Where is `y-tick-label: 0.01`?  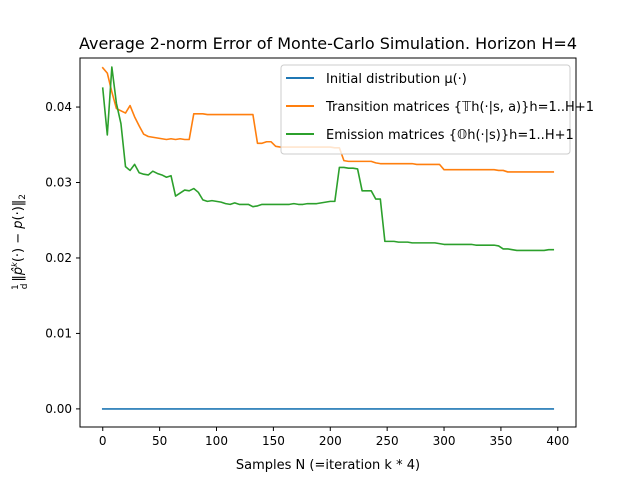 y-tick-label: 0.01 is located at coordinates (58, 333).